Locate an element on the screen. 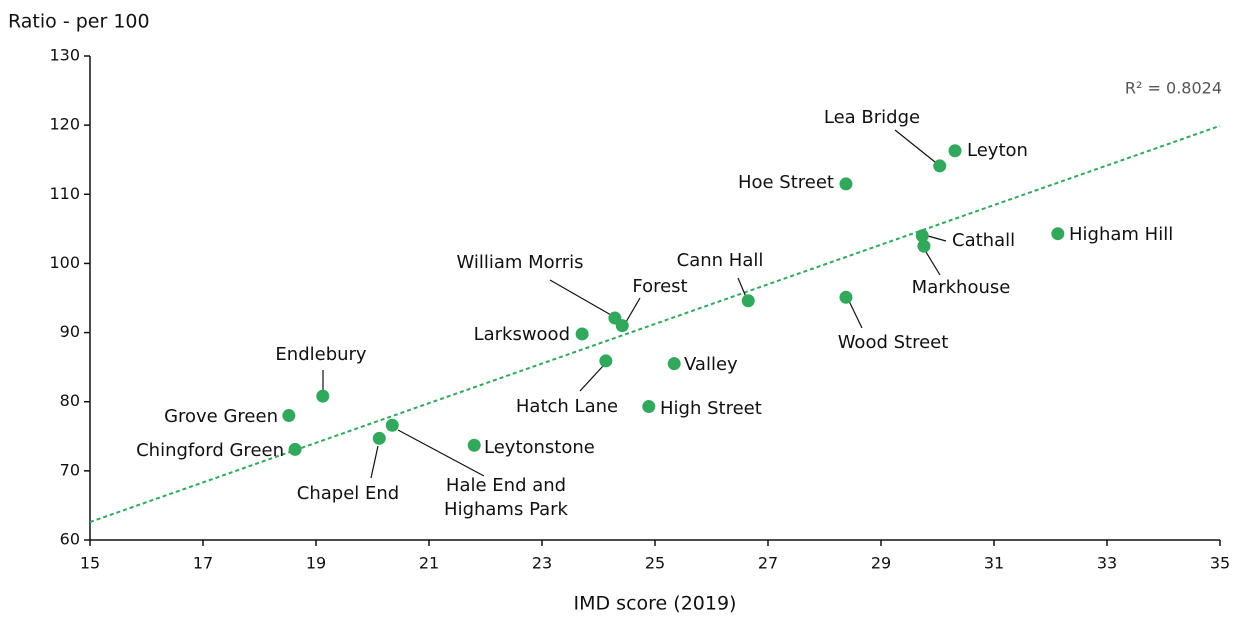  point-label: Endlebury is located at coordinates (321, 354).